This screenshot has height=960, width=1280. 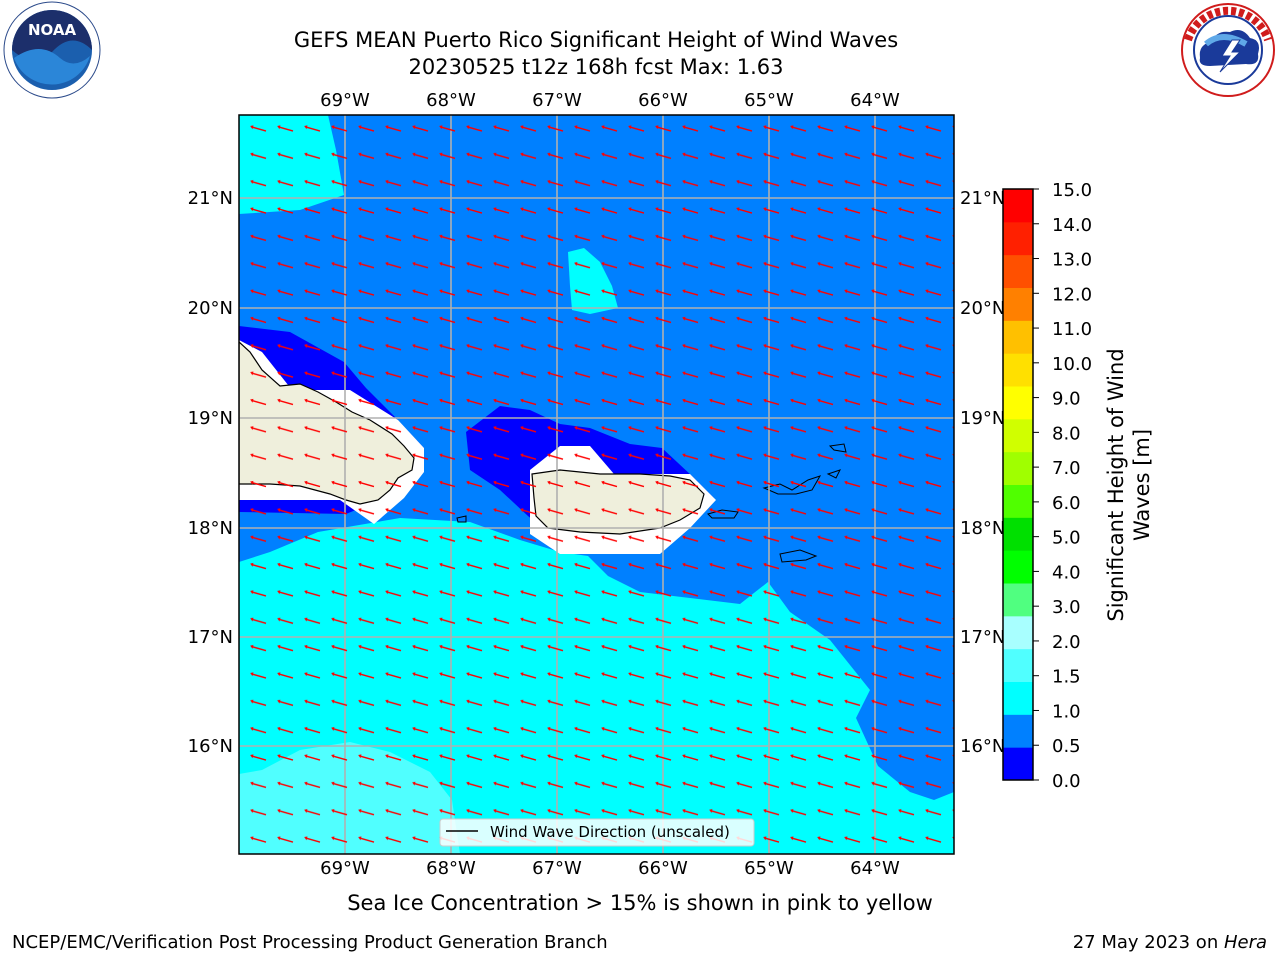 What do you see at coordinates (663, 868) in the screenshot?
I see `lon-tick-bottom: 66°W` at bounding box center [663, 868].